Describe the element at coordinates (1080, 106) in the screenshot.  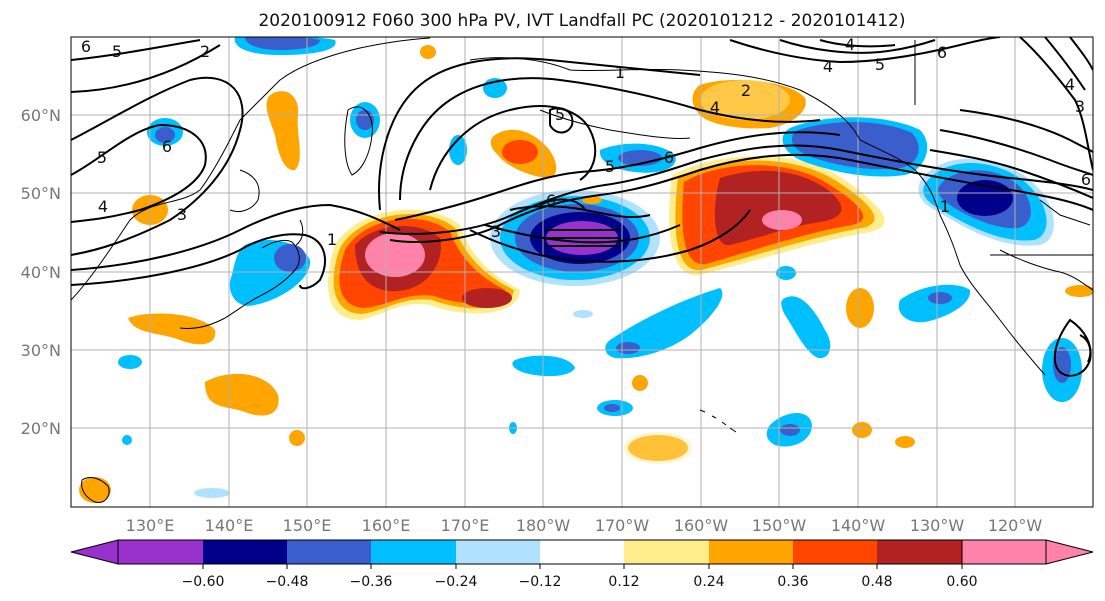
I see `contour-label-19: 3` at that location.